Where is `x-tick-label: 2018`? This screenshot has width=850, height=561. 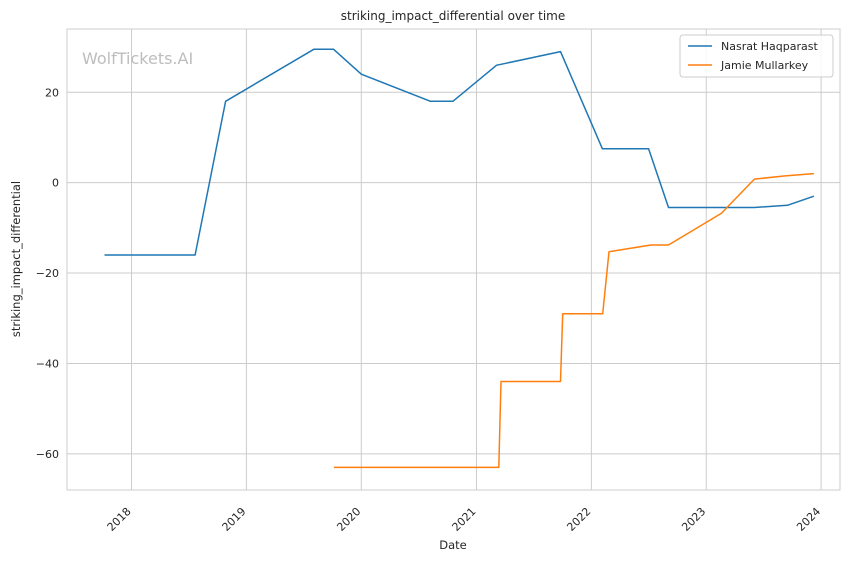
x-tick-label: 2018 is located at coordinates (119, 519).